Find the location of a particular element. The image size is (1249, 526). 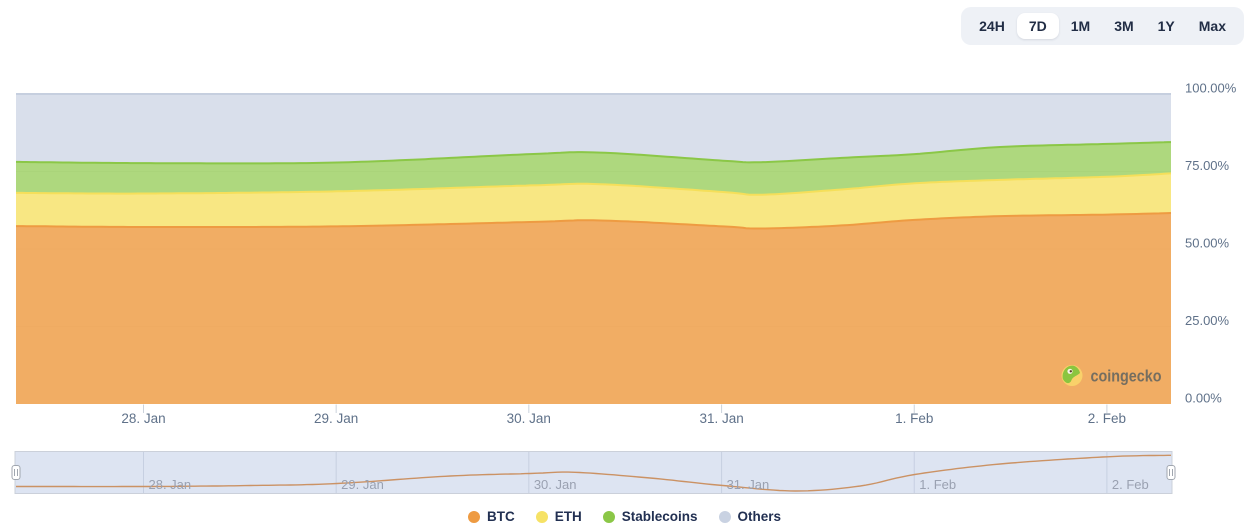

range-button-24h: 24H is located at coordinates (992, 26).